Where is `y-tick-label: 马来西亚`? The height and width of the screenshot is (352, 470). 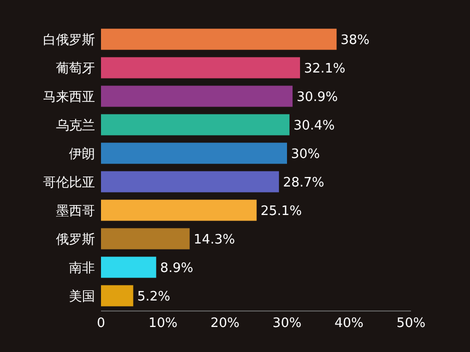 y-tick-label: 马来西亚 is located at coordinates (69, 97).